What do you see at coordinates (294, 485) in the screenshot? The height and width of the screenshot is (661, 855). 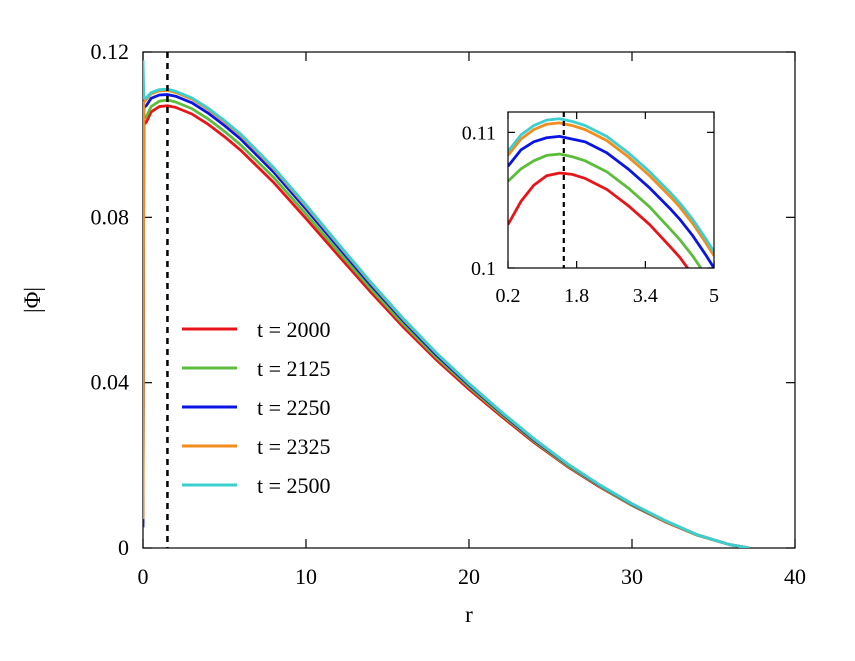 I see `legend-label: t = 2500` at bounding box center [294, 485].